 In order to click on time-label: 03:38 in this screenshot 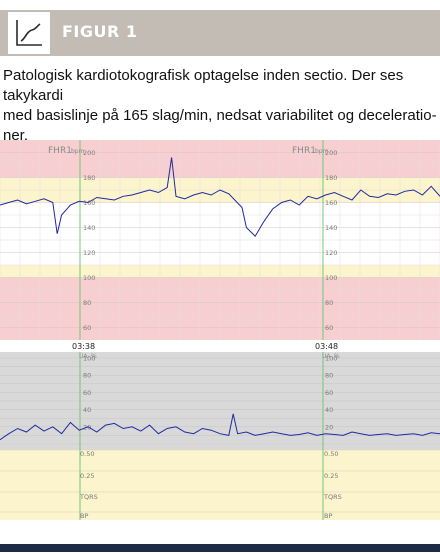, I will do `click(83, 346)`.